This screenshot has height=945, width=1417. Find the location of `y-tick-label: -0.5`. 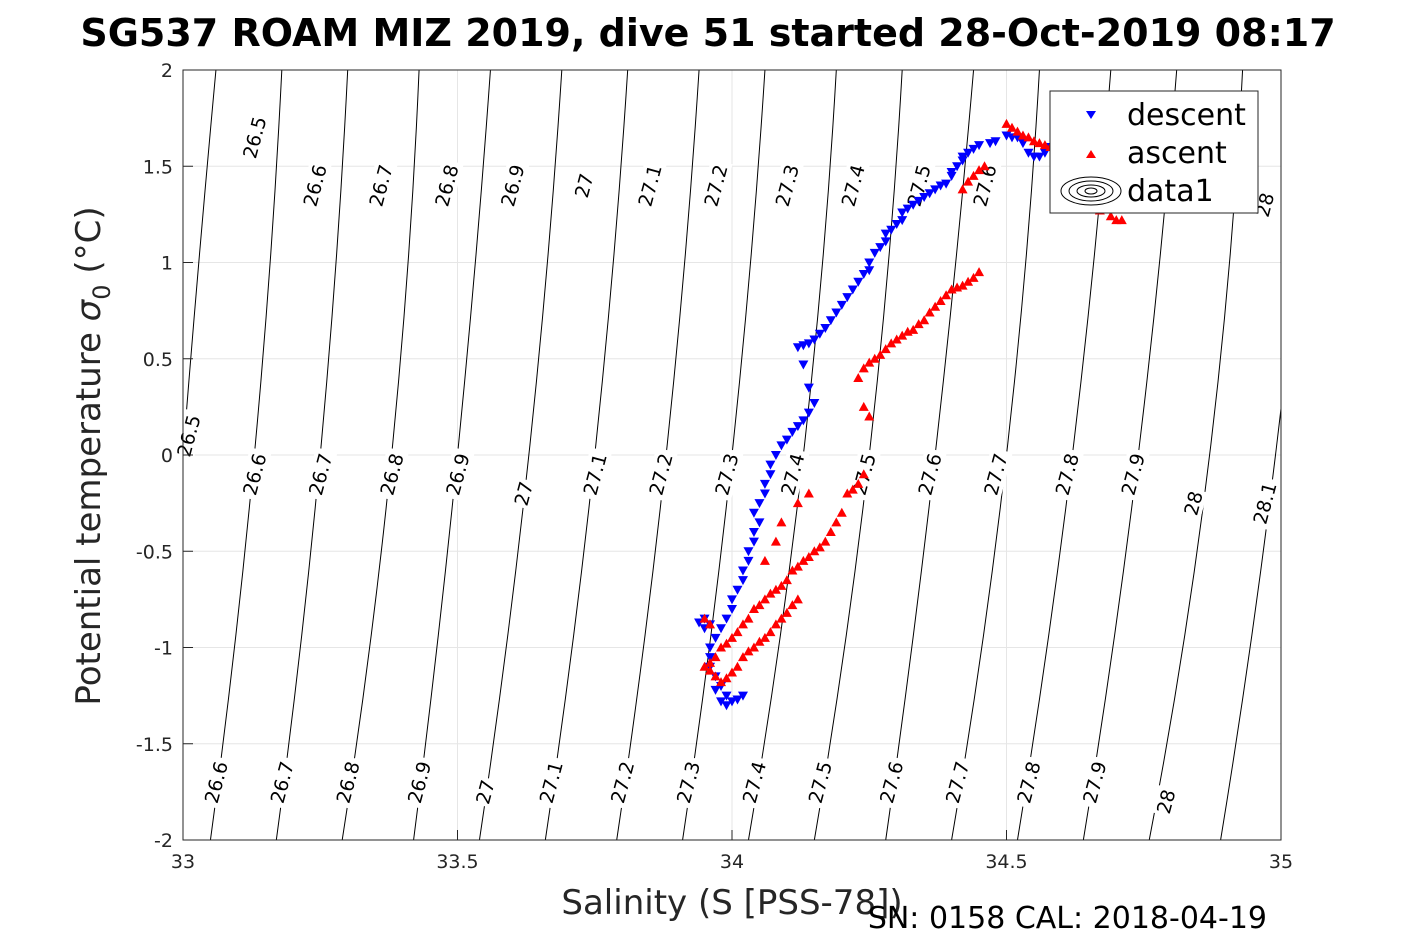

y-tick-label: -0.5 is located at coordinates (154, 552).